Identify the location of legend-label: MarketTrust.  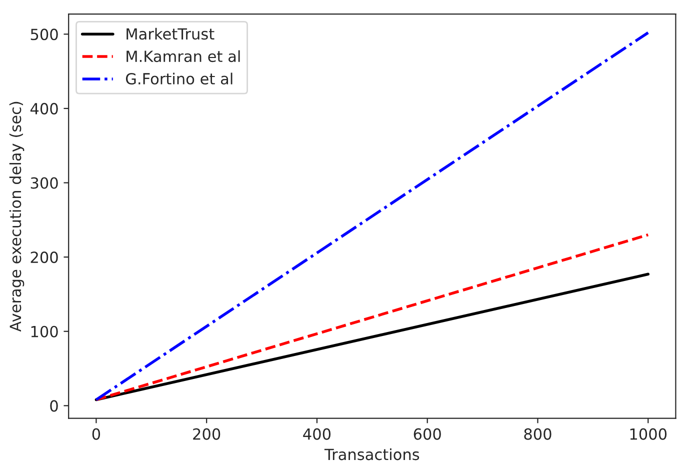
(170, 34).